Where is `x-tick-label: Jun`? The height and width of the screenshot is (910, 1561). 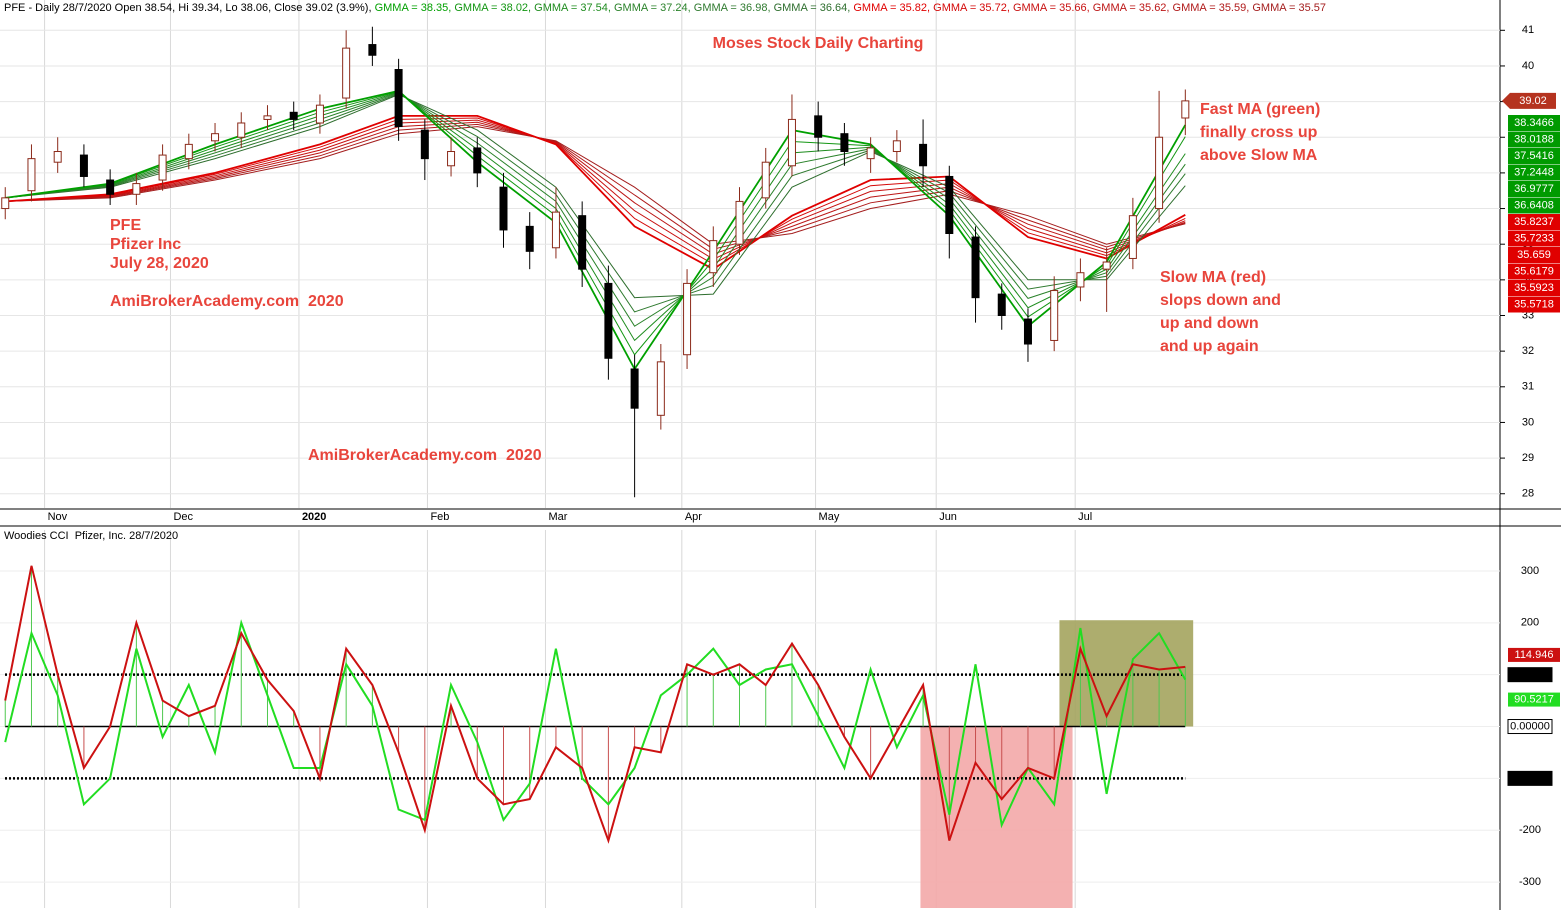 x-tick-label: Jun is located at coordinates (948, 517).